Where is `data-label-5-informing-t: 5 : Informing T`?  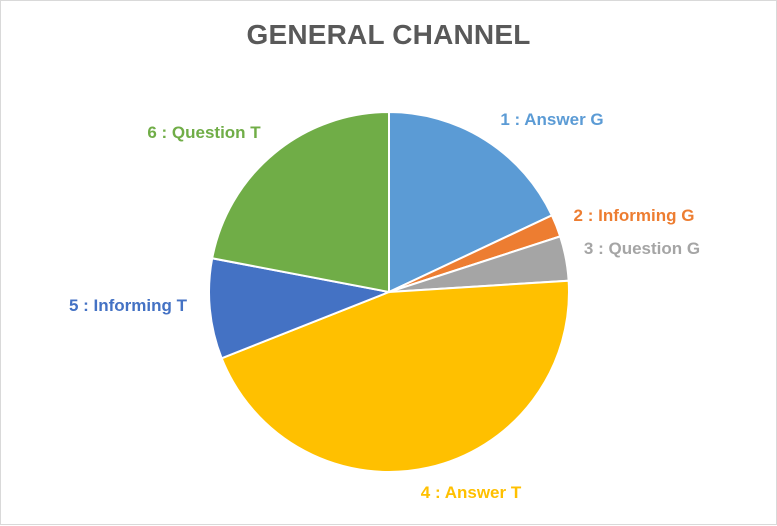 data-label-5-informing-t: 5 : Informing T is located at coordinates (128, 305).